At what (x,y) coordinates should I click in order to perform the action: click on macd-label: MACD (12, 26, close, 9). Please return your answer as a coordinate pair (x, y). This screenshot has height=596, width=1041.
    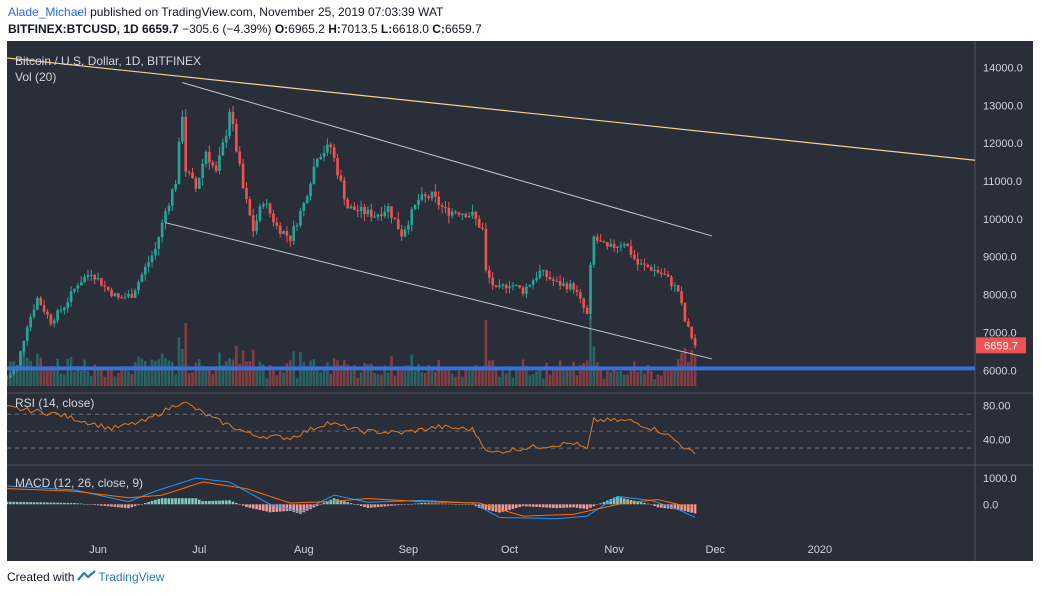
    Looking at the image, I should click on (79, 483).